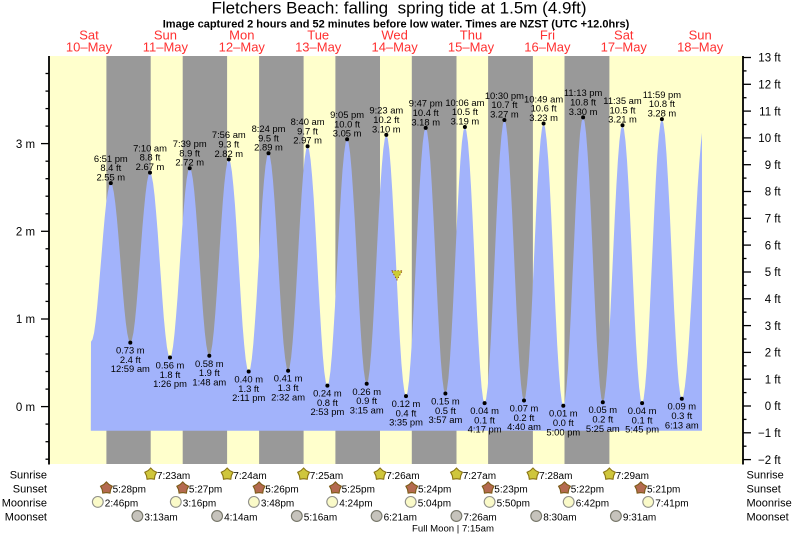 The image size is (793, 542). Describe the element at coordinates (386, 110) in the screenshot. I see `svg-text: 9:23 am` at that location.